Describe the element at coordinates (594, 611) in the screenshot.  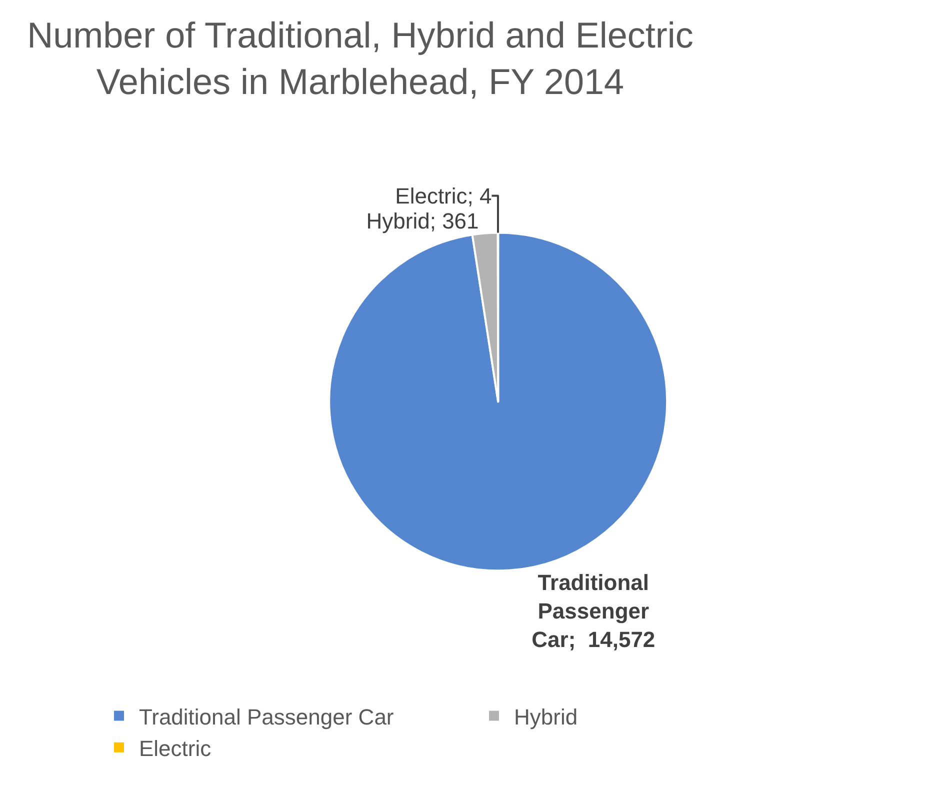
I see `data-label: Traditional Passenger Car; 14,572` at that location.